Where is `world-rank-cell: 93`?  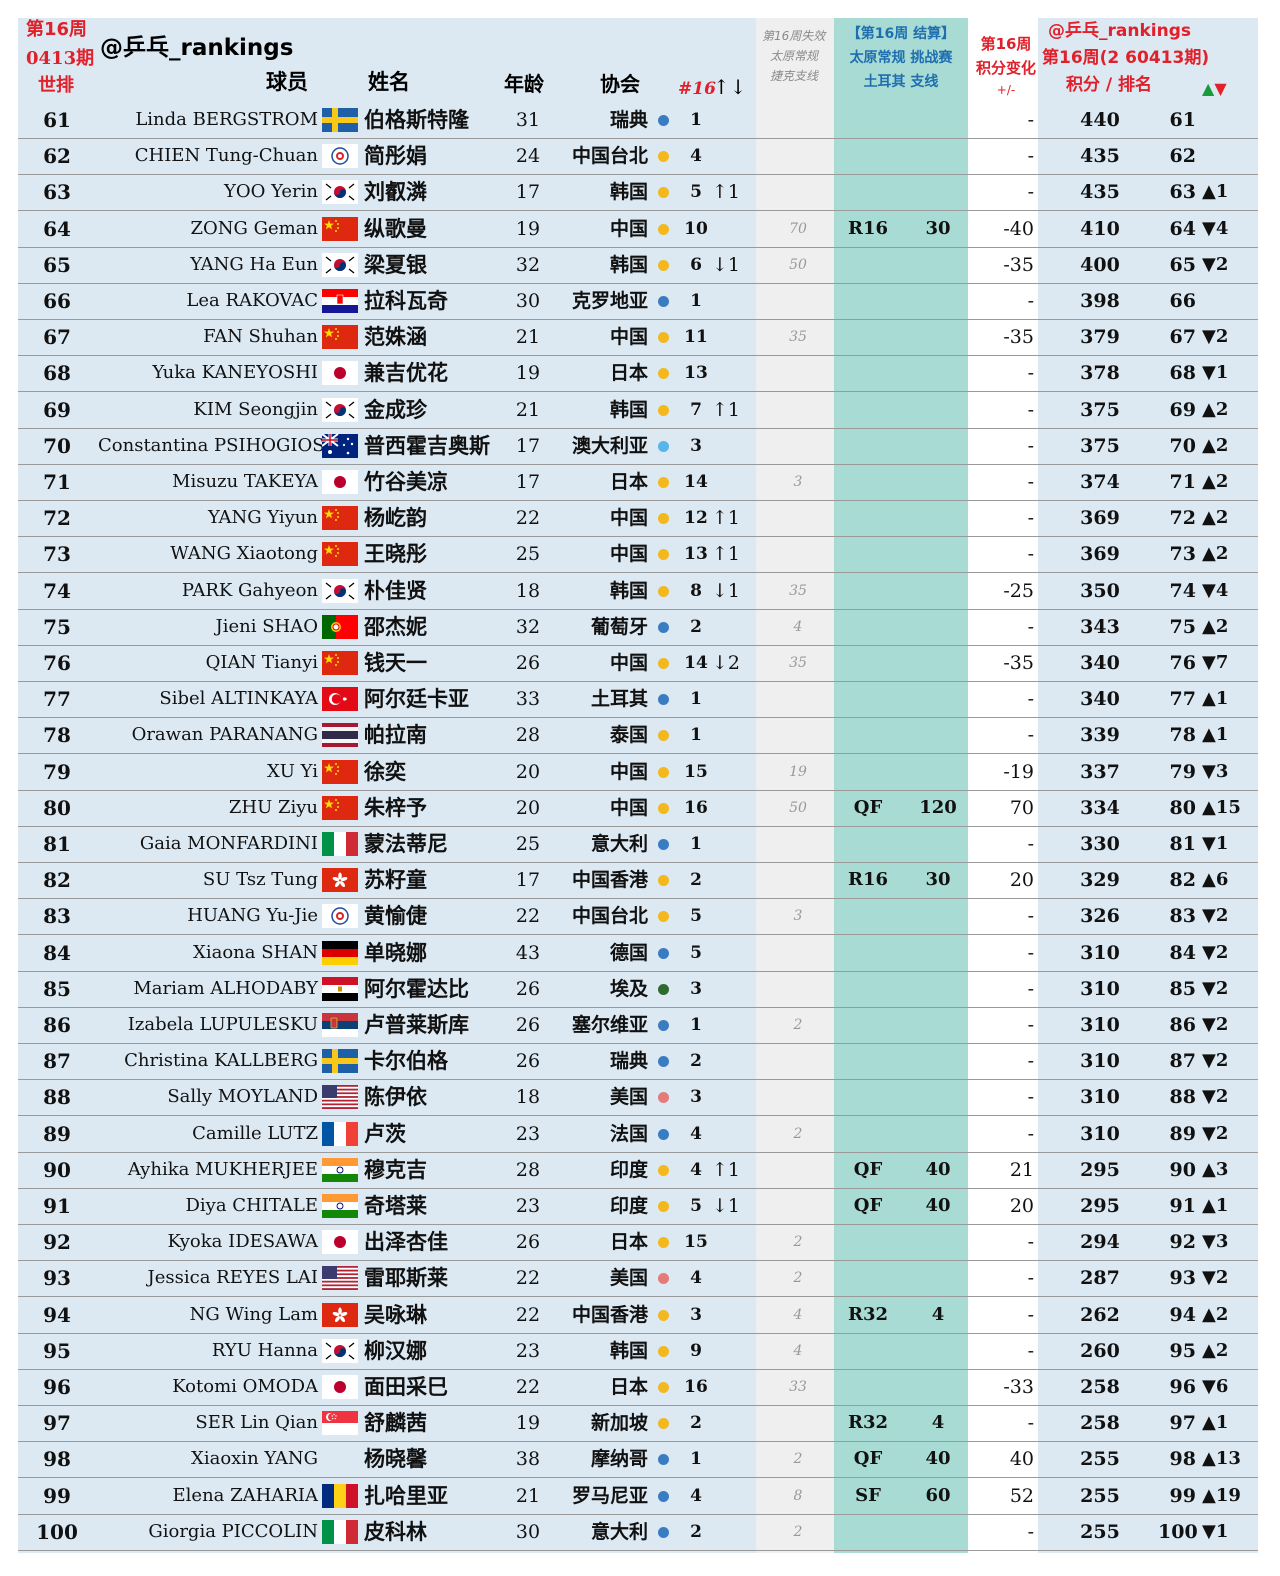
world-rank-cell: 93 is located at coordinates (57, 1278).